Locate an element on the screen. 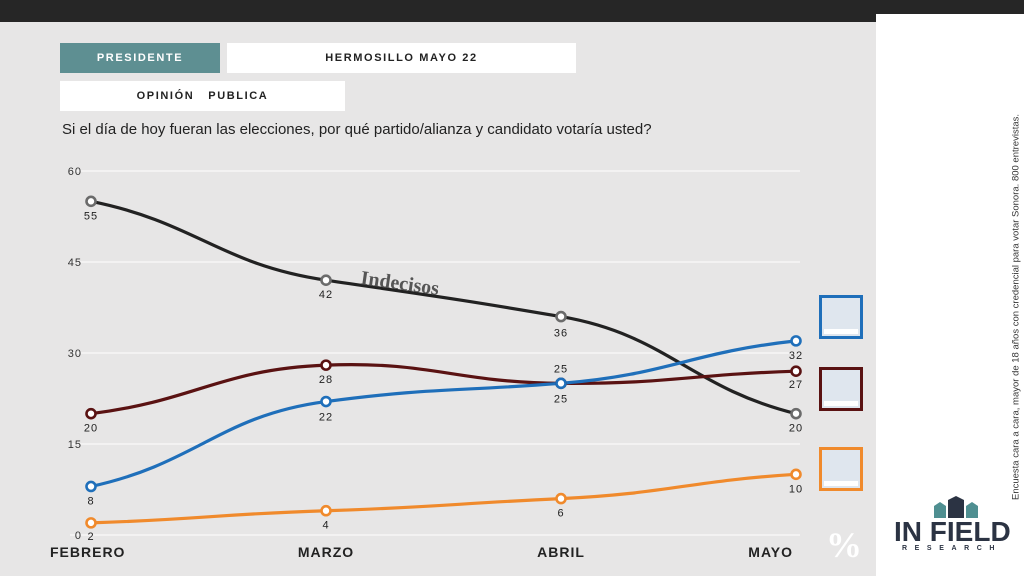 This screenshot has height=576, width=1024. tag-president: PRESIDENTE is located at coordinates (140, 58).